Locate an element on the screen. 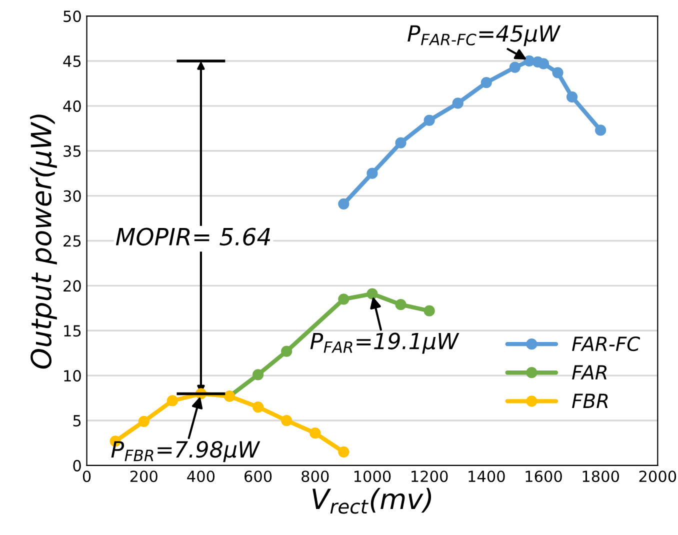 This screenshot has height=535, width=678. y-tick-label: 35 is located at coordinates (72, 151).